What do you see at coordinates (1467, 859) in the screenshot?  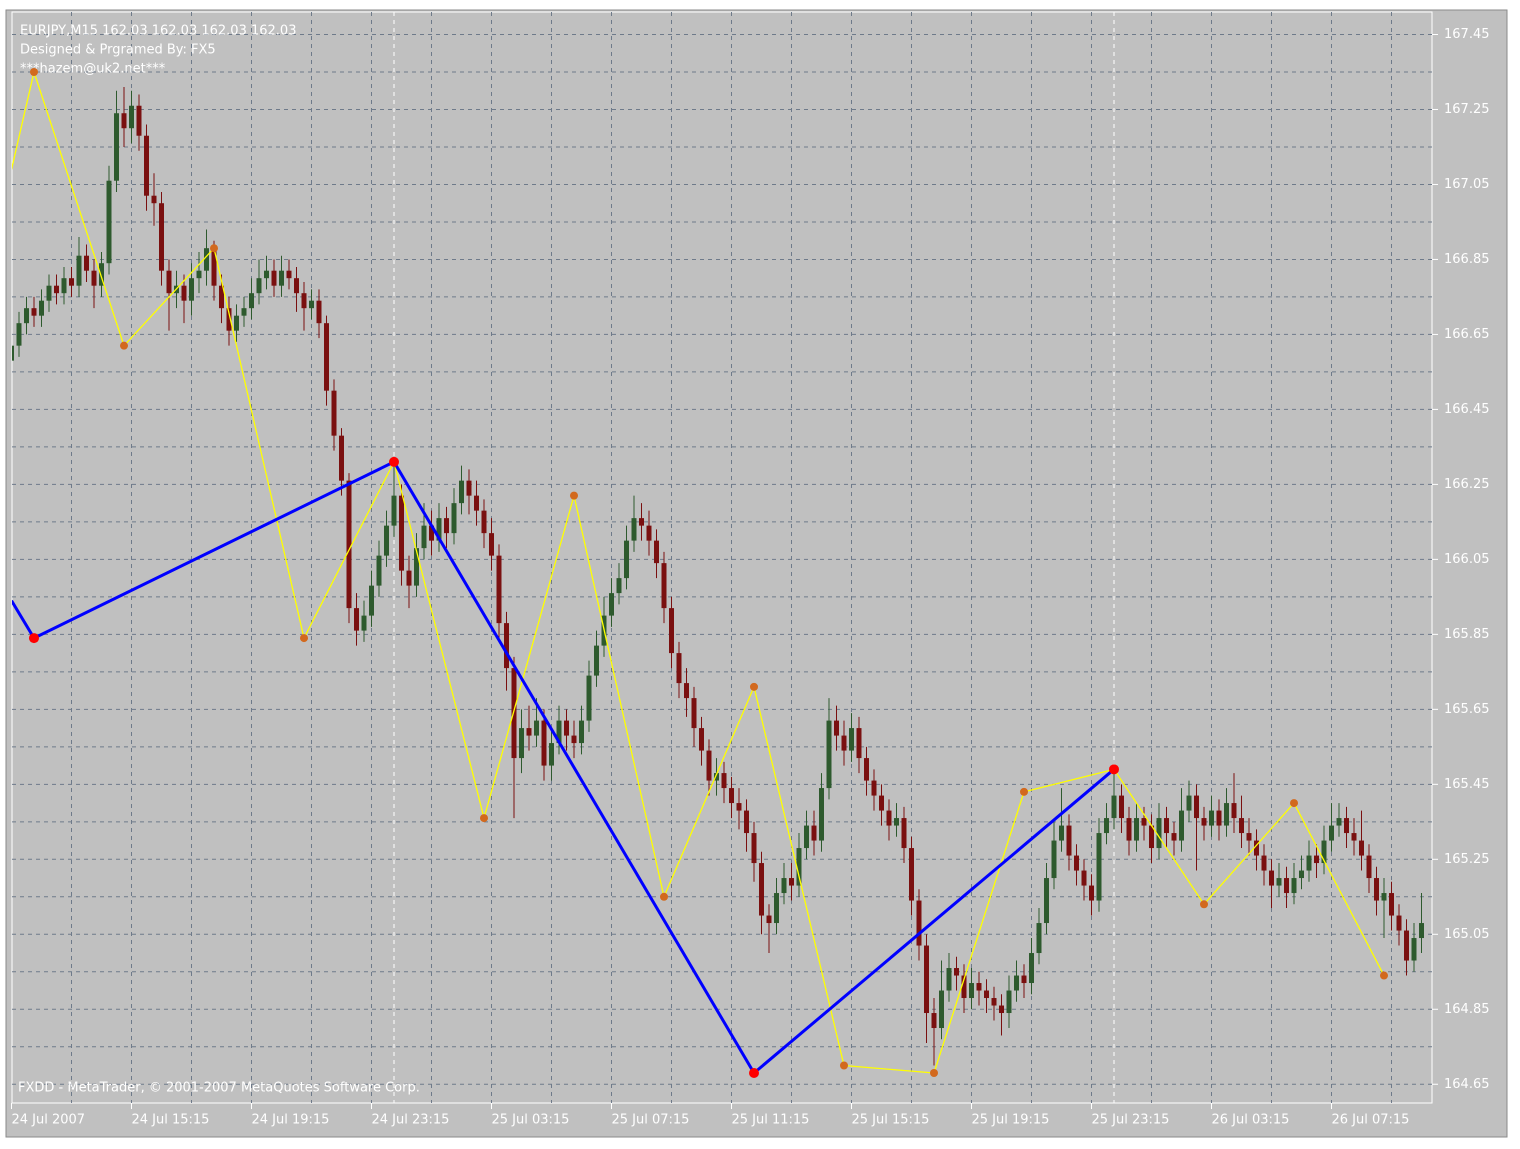 I see `y-tick-label: 165.25` at bounding box center [1467, 859].